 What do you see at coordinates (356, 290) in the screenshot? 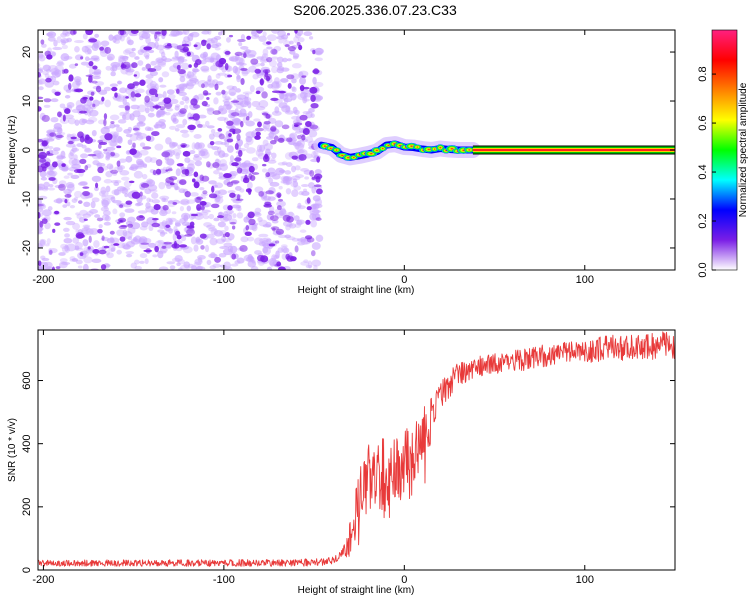
I see `spectrogram-x-axis-label: Height of straight line (km)` at bounding box center [356, 290].